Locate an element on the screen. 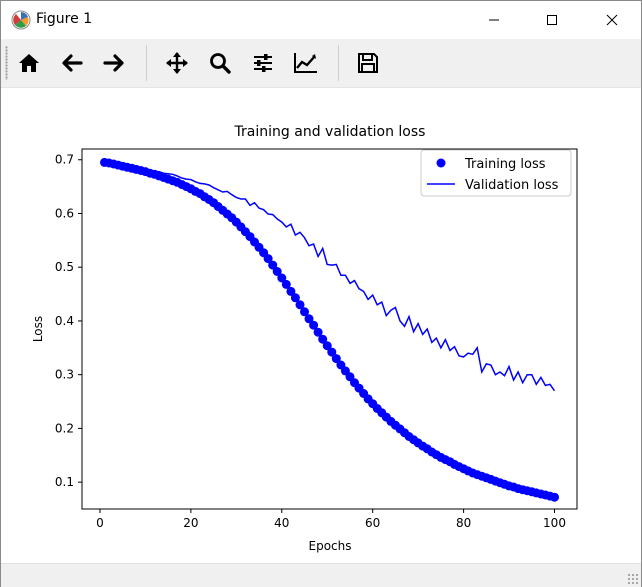 This screenshot has width=642, height=587. x-tick-label: 0 is located at coordinates (100, 523).